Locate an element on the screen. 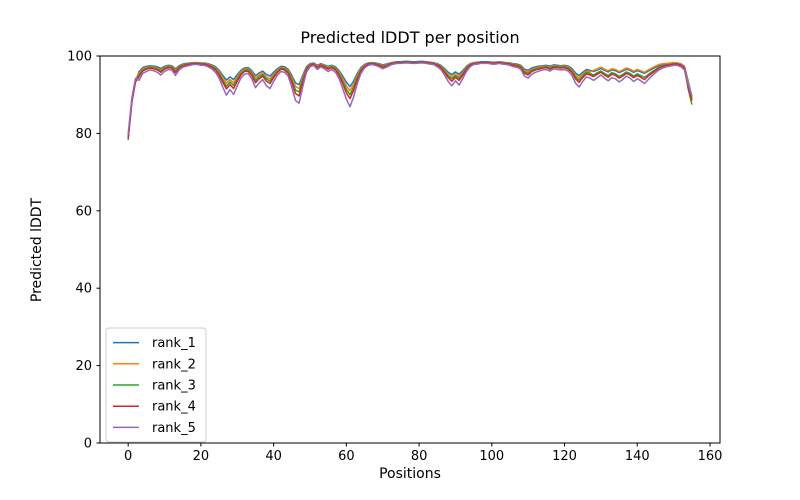 The height and width of the screenshot is (500, 800). x-tick-label: 140 is located at coordinates (637, 456).